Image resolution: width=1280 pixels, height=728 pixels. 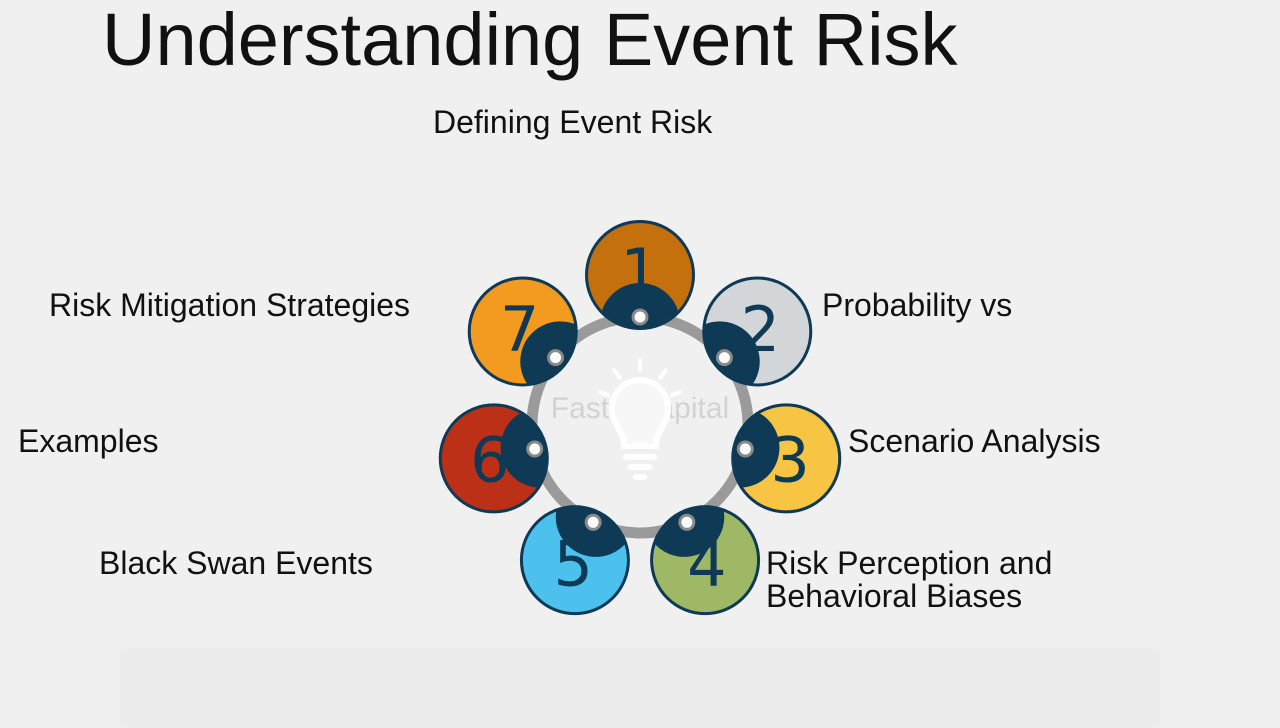 I want to click on step-3-number: 3, so click(x=789, y=459).